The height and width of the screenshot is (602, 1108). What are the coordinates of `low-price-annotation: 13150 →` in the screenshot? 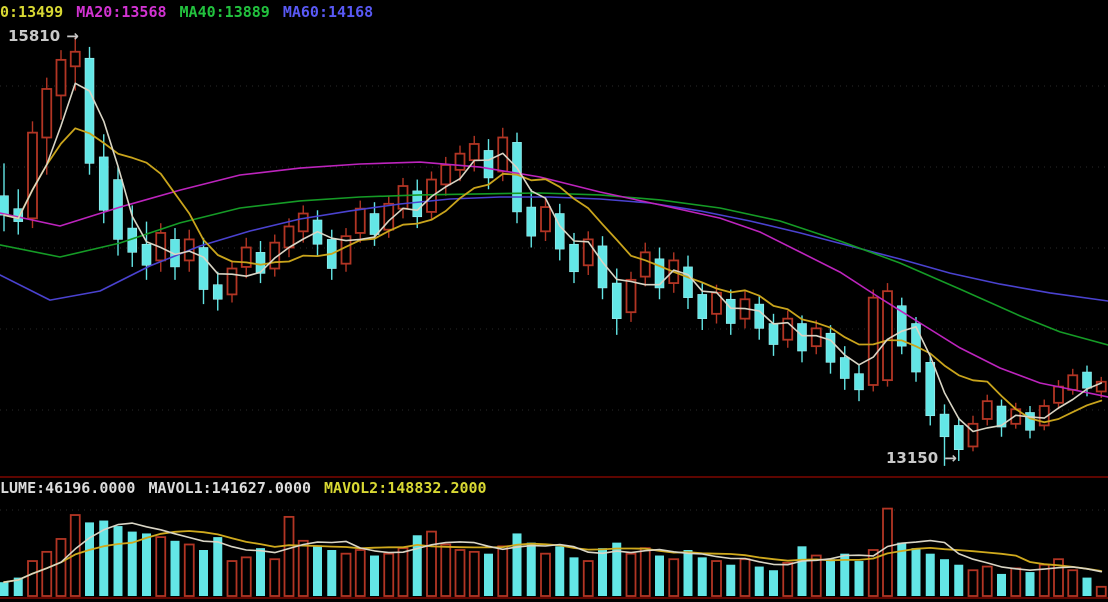 It's located at (921, 458).